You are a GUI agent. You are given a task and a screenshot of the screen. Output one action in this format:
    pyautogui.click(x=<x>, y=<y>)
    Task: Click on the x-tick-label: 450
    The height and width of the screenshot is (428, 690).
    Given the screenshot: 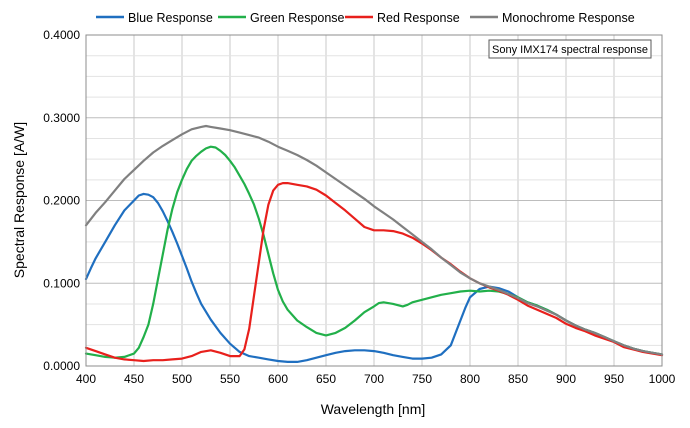 What is the action you would take?
    pyautogui.click(x=134, y=379)
    